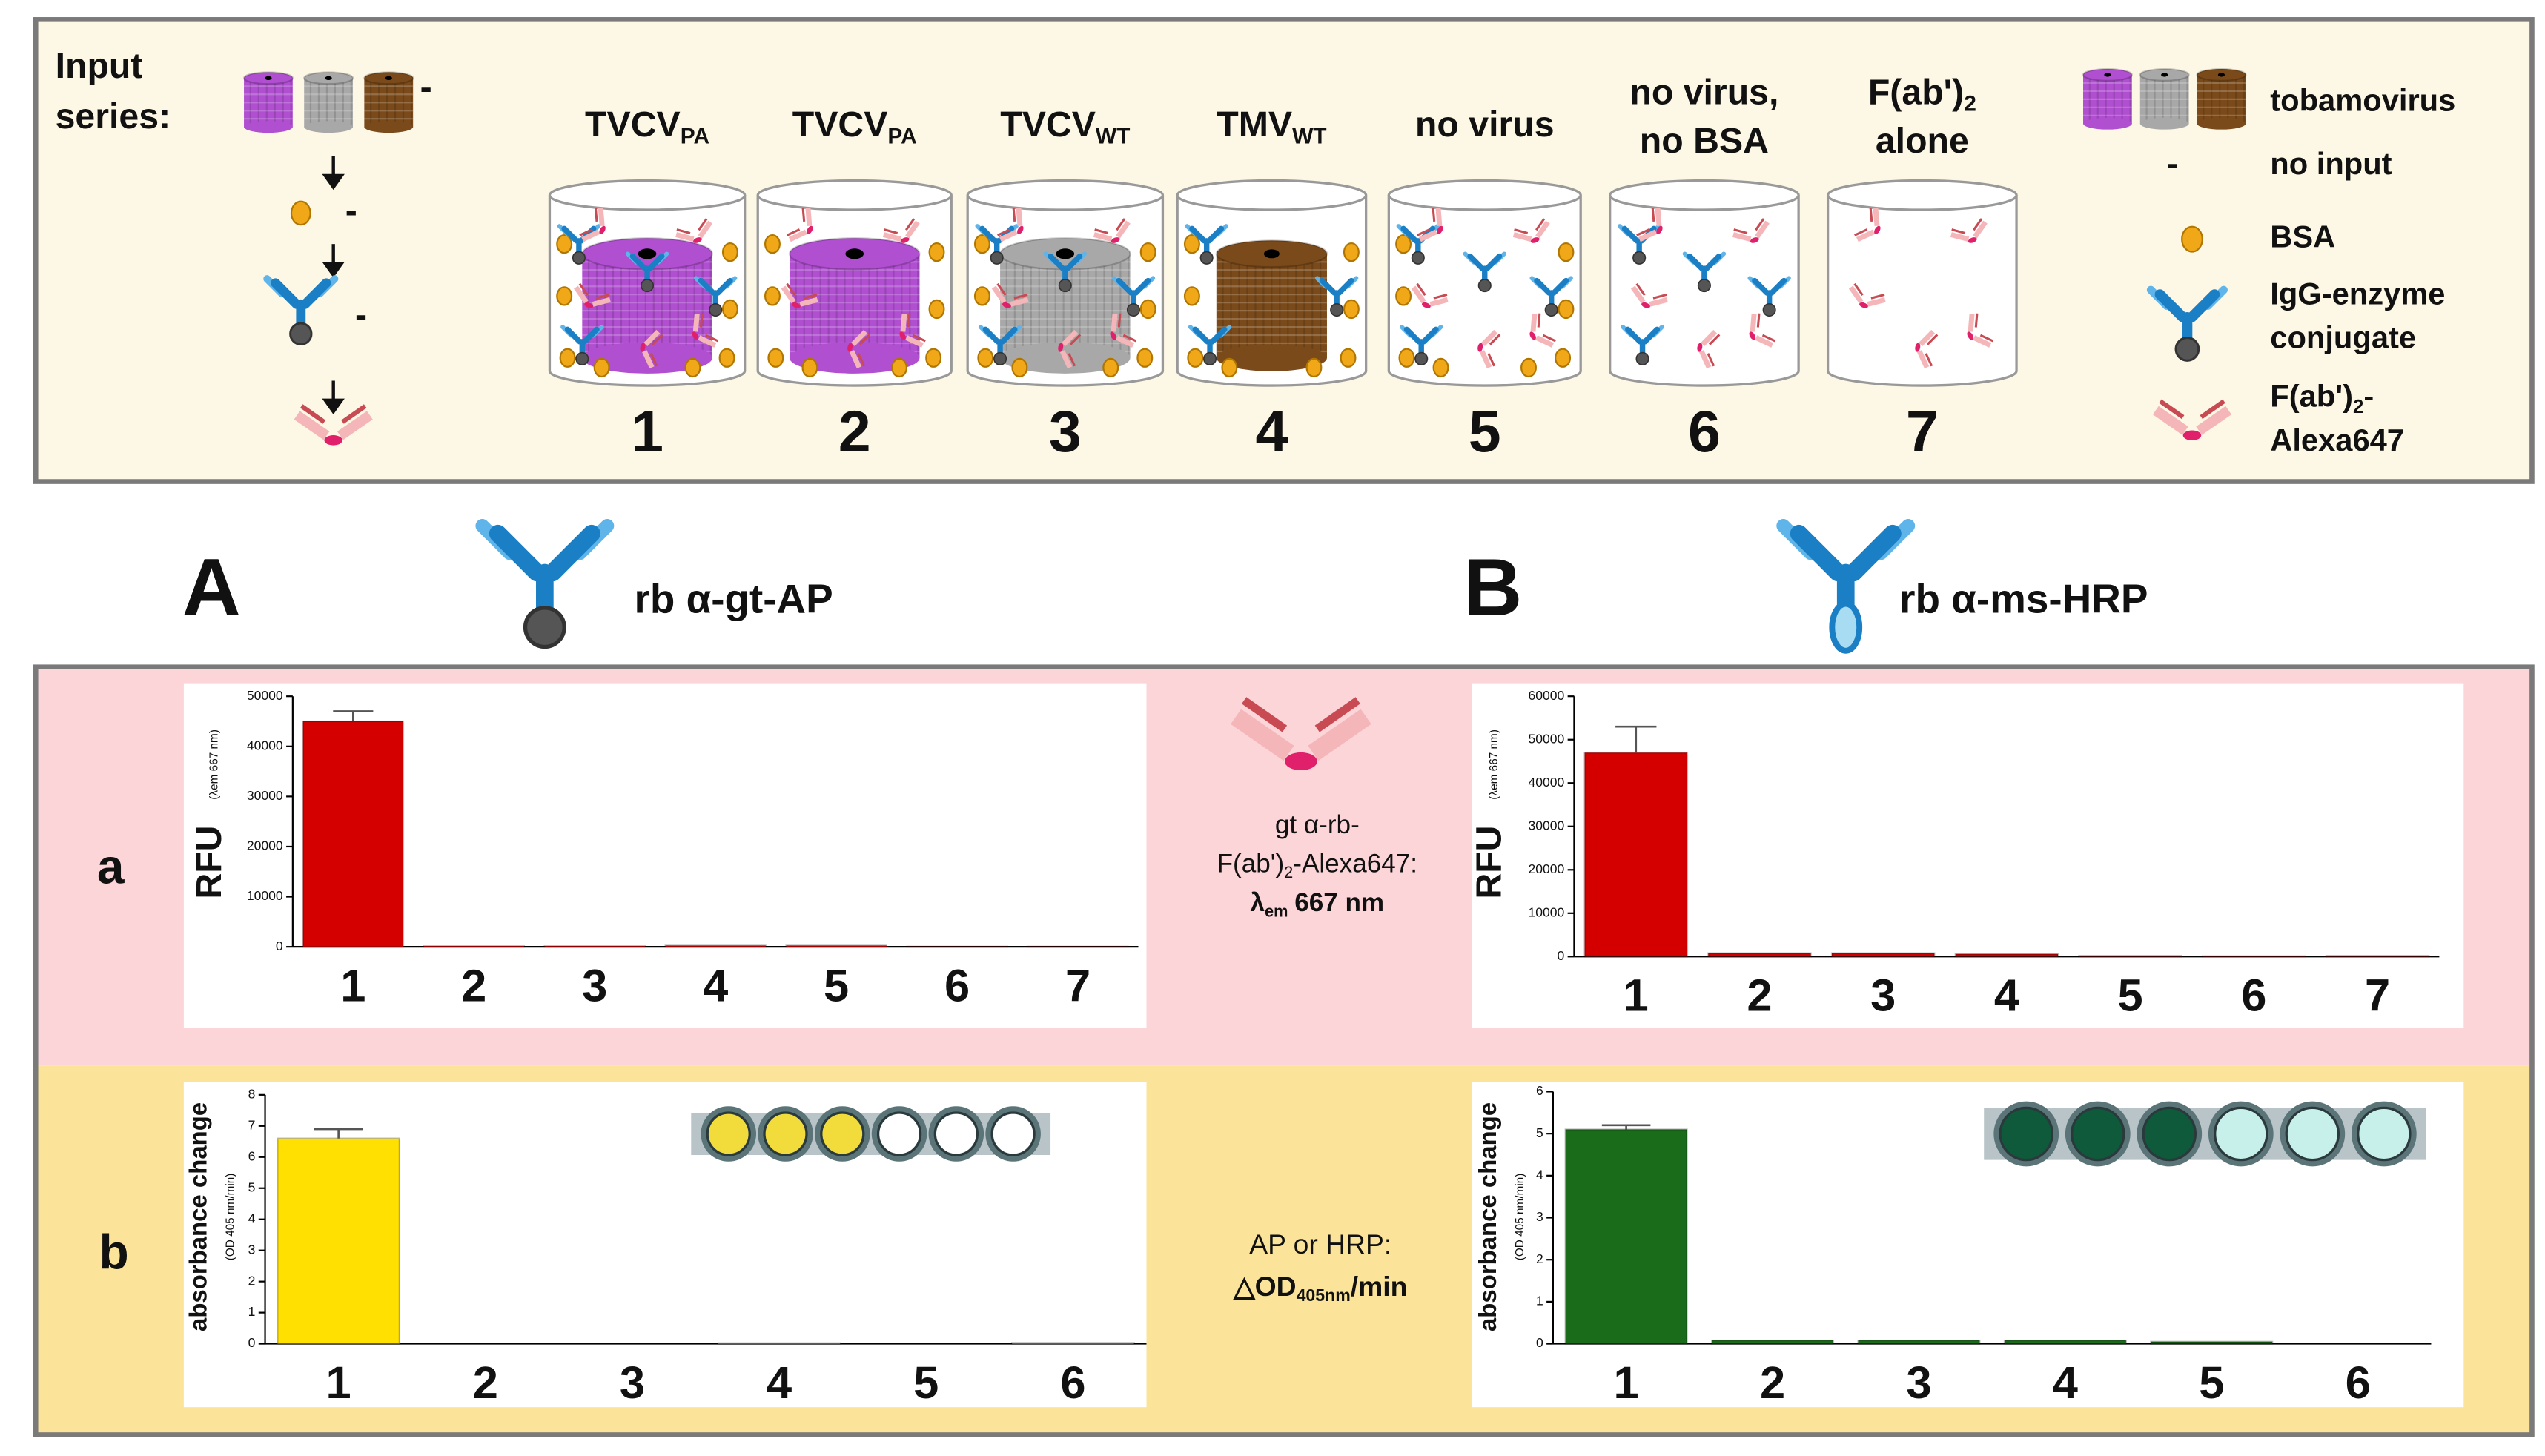 Image resolution: width=2545 pixels, height=1456 pixels. What do you see at coordinates (1265, 1287) in the screenshot?
I see `text-part: △OD` at bounding box center [1265, 1287].